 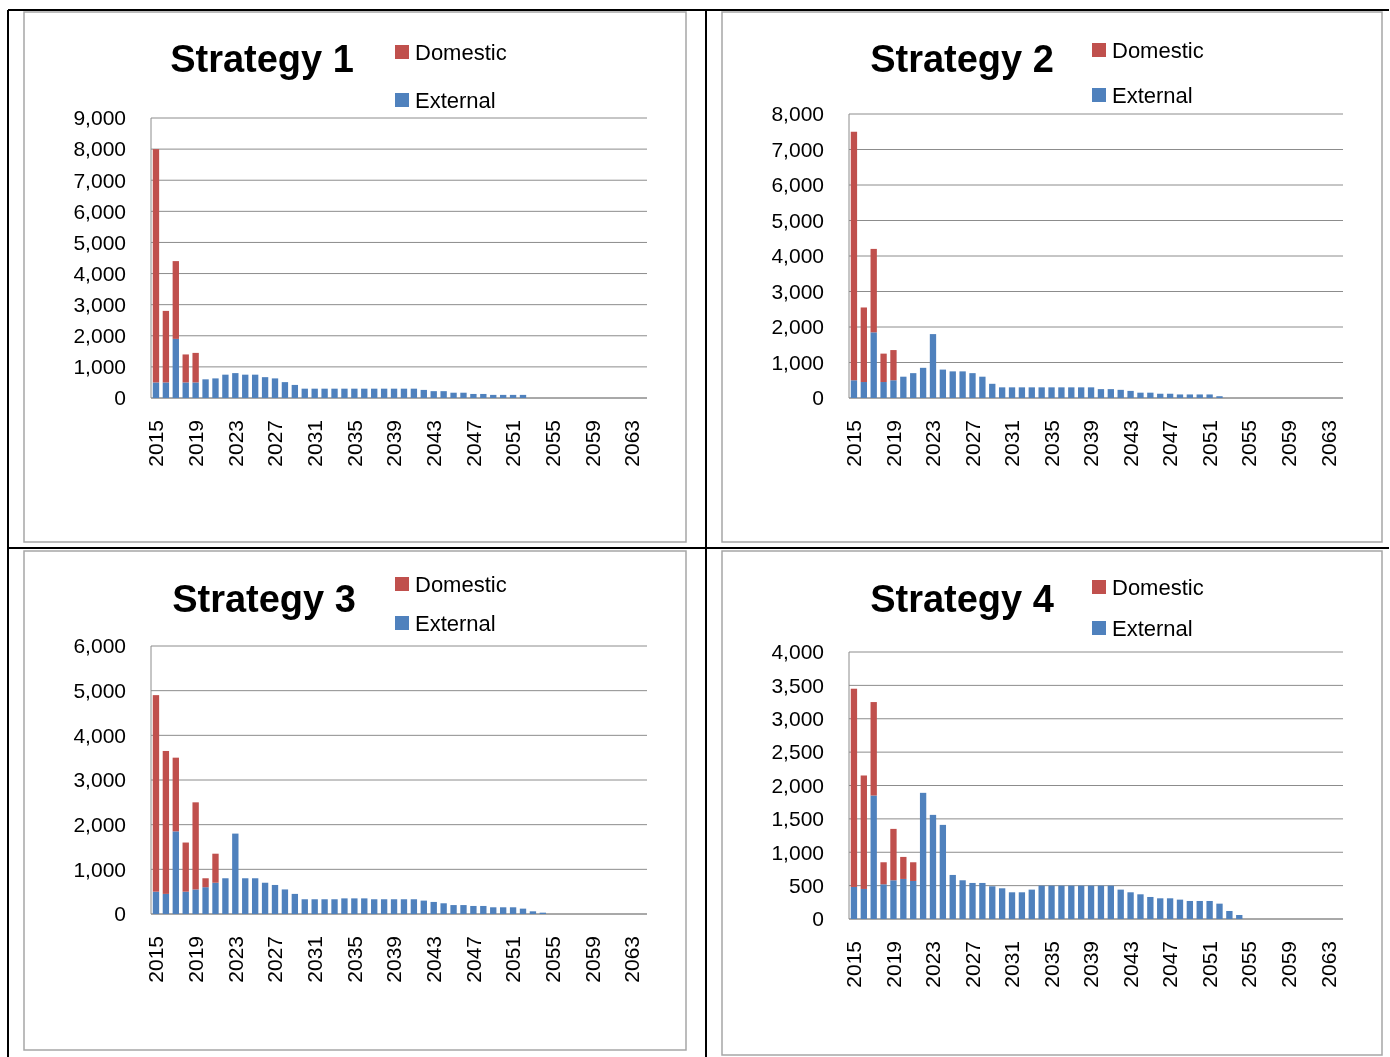 I want to click on y-tick-label: 3,500, so click(x=797, y=685).